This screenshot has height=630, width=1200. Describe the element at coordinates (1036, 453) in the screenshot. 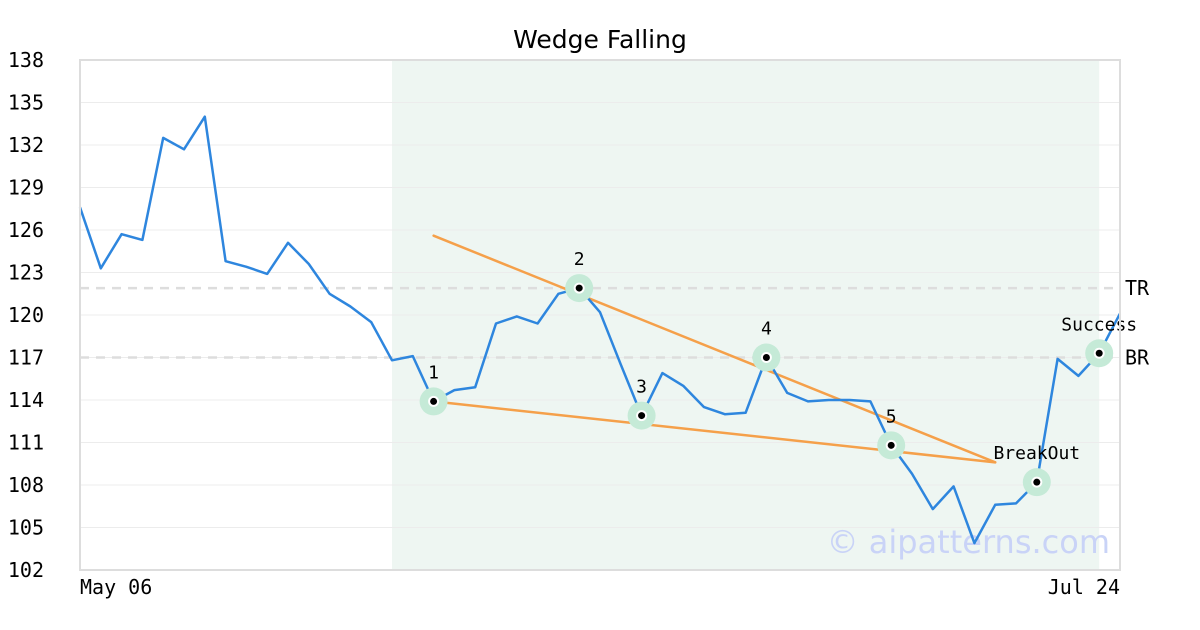

I see `marker-label: BreakOut` at that location.